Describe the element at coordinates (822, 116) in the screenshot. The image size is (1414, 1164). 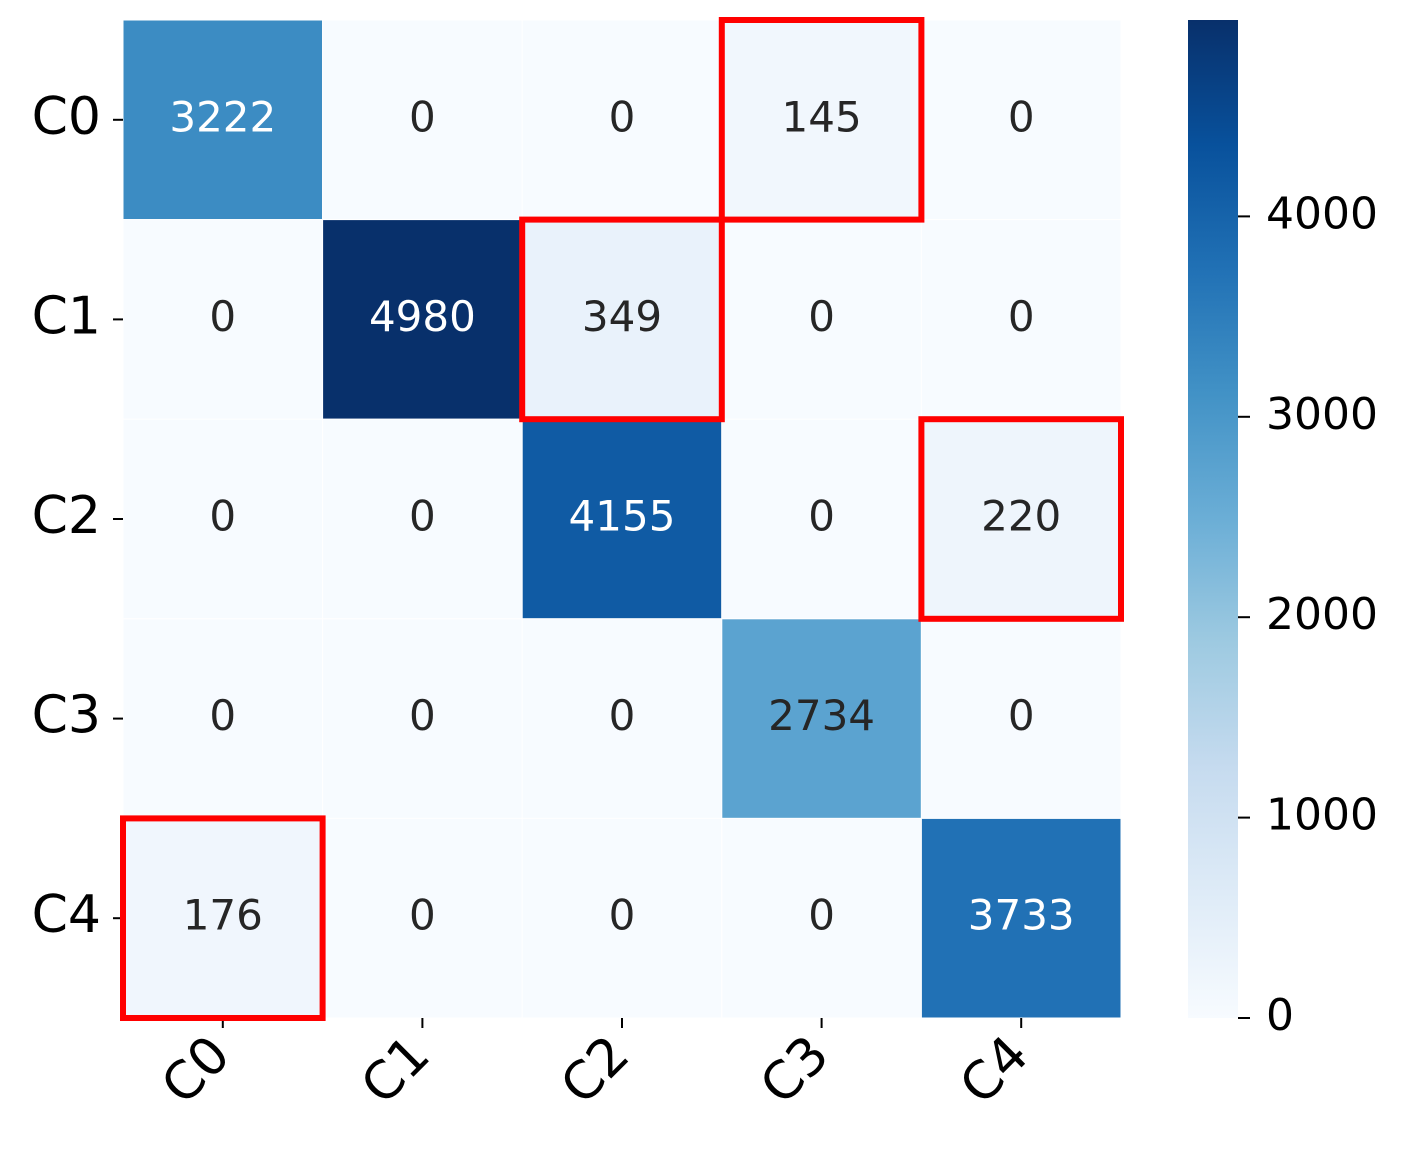
I see `cell-label: 145` at that location.